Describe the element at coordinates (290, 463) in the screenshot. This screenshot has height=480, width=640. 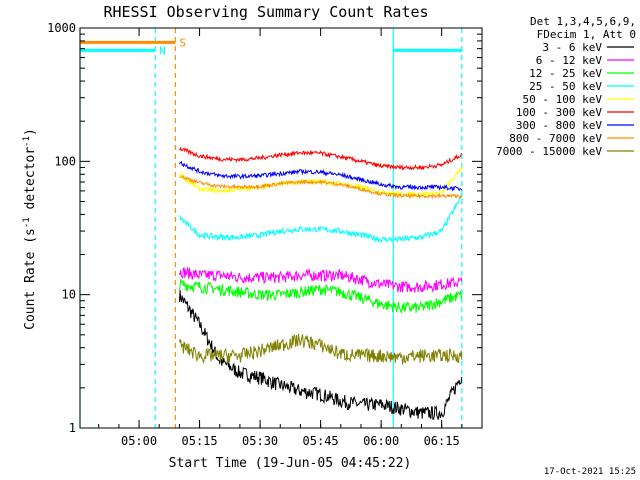
I see `x-axis-label: Start Time (19-Jun-05 04:45:22)` at that location.